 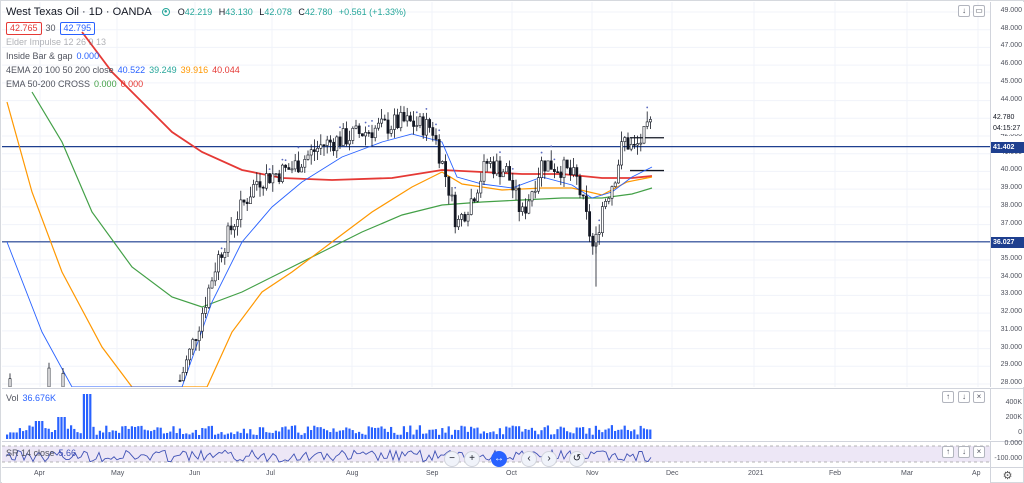 What do you see at coordinates (496, 475) in the screenshot?
I see `time-axis: Apr May Jun Jul Aug Sep Oct Nov Dec 2021 Feb Mar Ap` at bounding box center [496, 475].